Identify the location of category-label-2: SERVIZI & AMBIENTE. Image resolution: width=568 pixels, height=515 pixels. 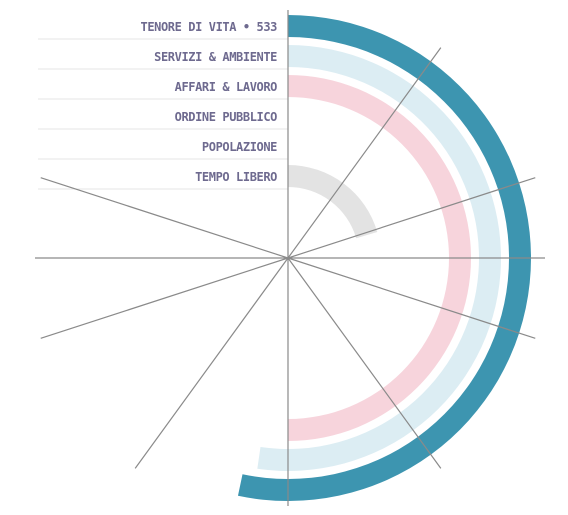
(215, 57).